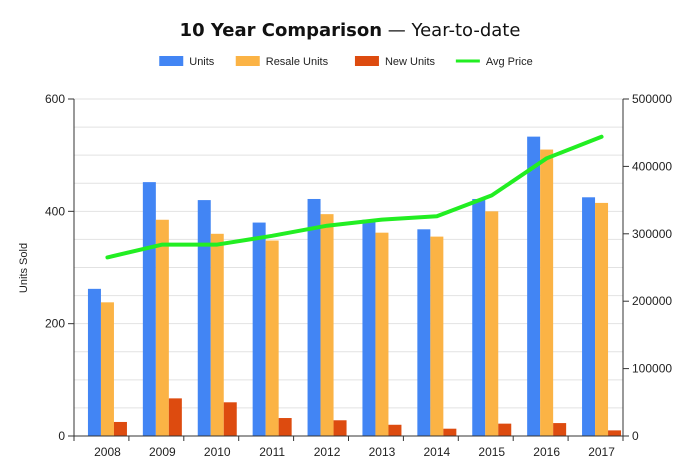 This screenshot has width=700, height=459. Describe the element at coordinates (171, 61) in the screenshot. I see `legend-swatch-units` at that location.